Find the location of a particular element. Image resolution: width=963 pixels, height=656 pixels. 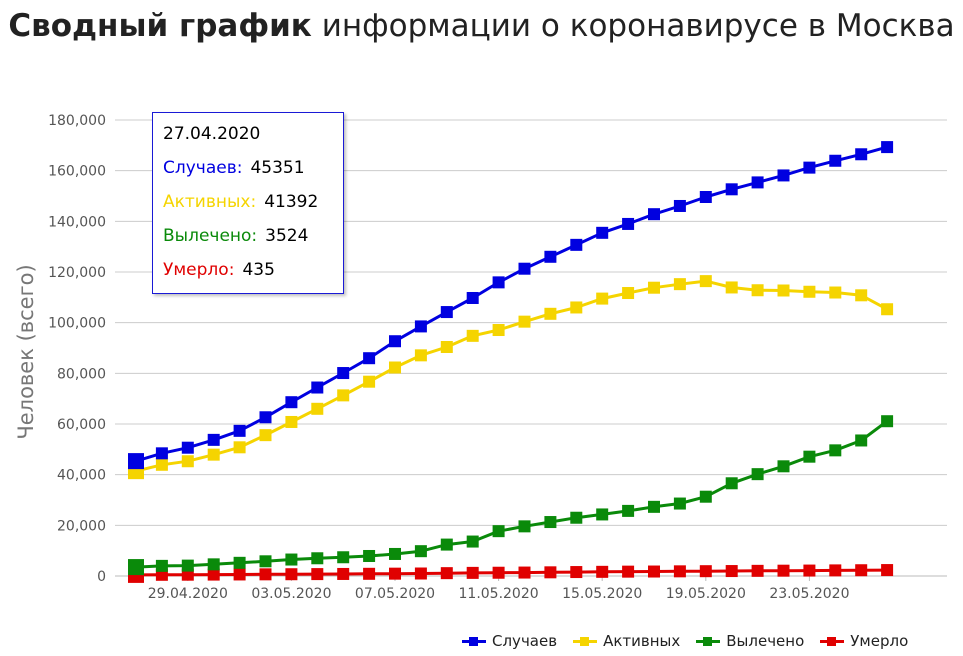

legend-label-cases: Случаев is located at coordinates (525, 641).